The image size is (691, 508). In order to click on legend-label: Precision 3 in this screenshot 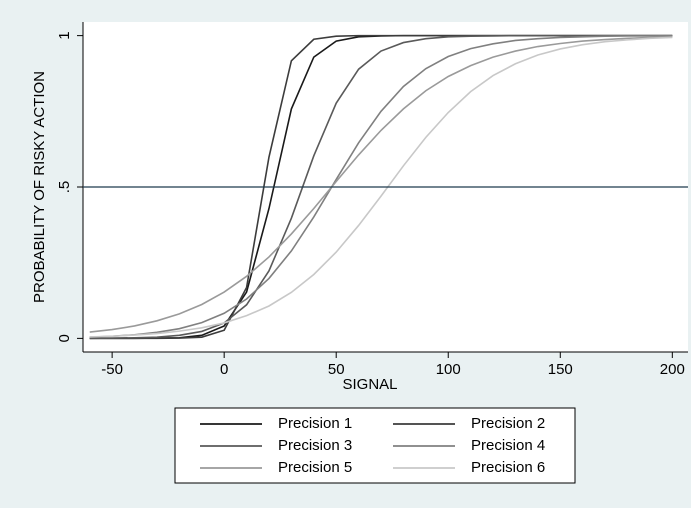, I will do `click(315, 445)`.